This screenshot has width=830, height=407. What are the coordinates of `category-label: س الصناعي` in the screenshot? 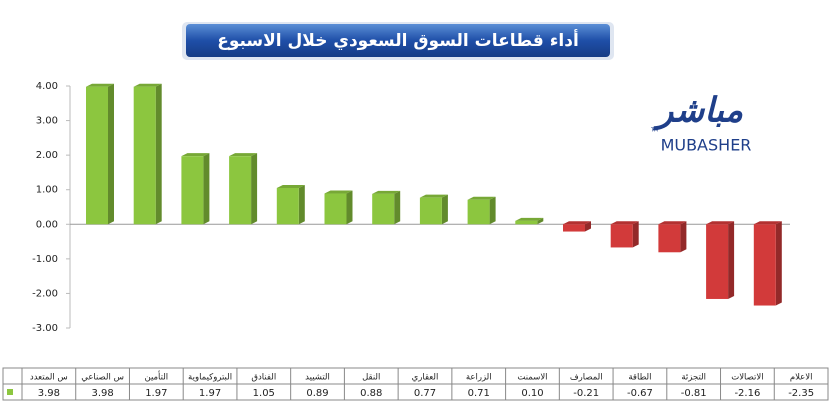 It's located at (102, 378).